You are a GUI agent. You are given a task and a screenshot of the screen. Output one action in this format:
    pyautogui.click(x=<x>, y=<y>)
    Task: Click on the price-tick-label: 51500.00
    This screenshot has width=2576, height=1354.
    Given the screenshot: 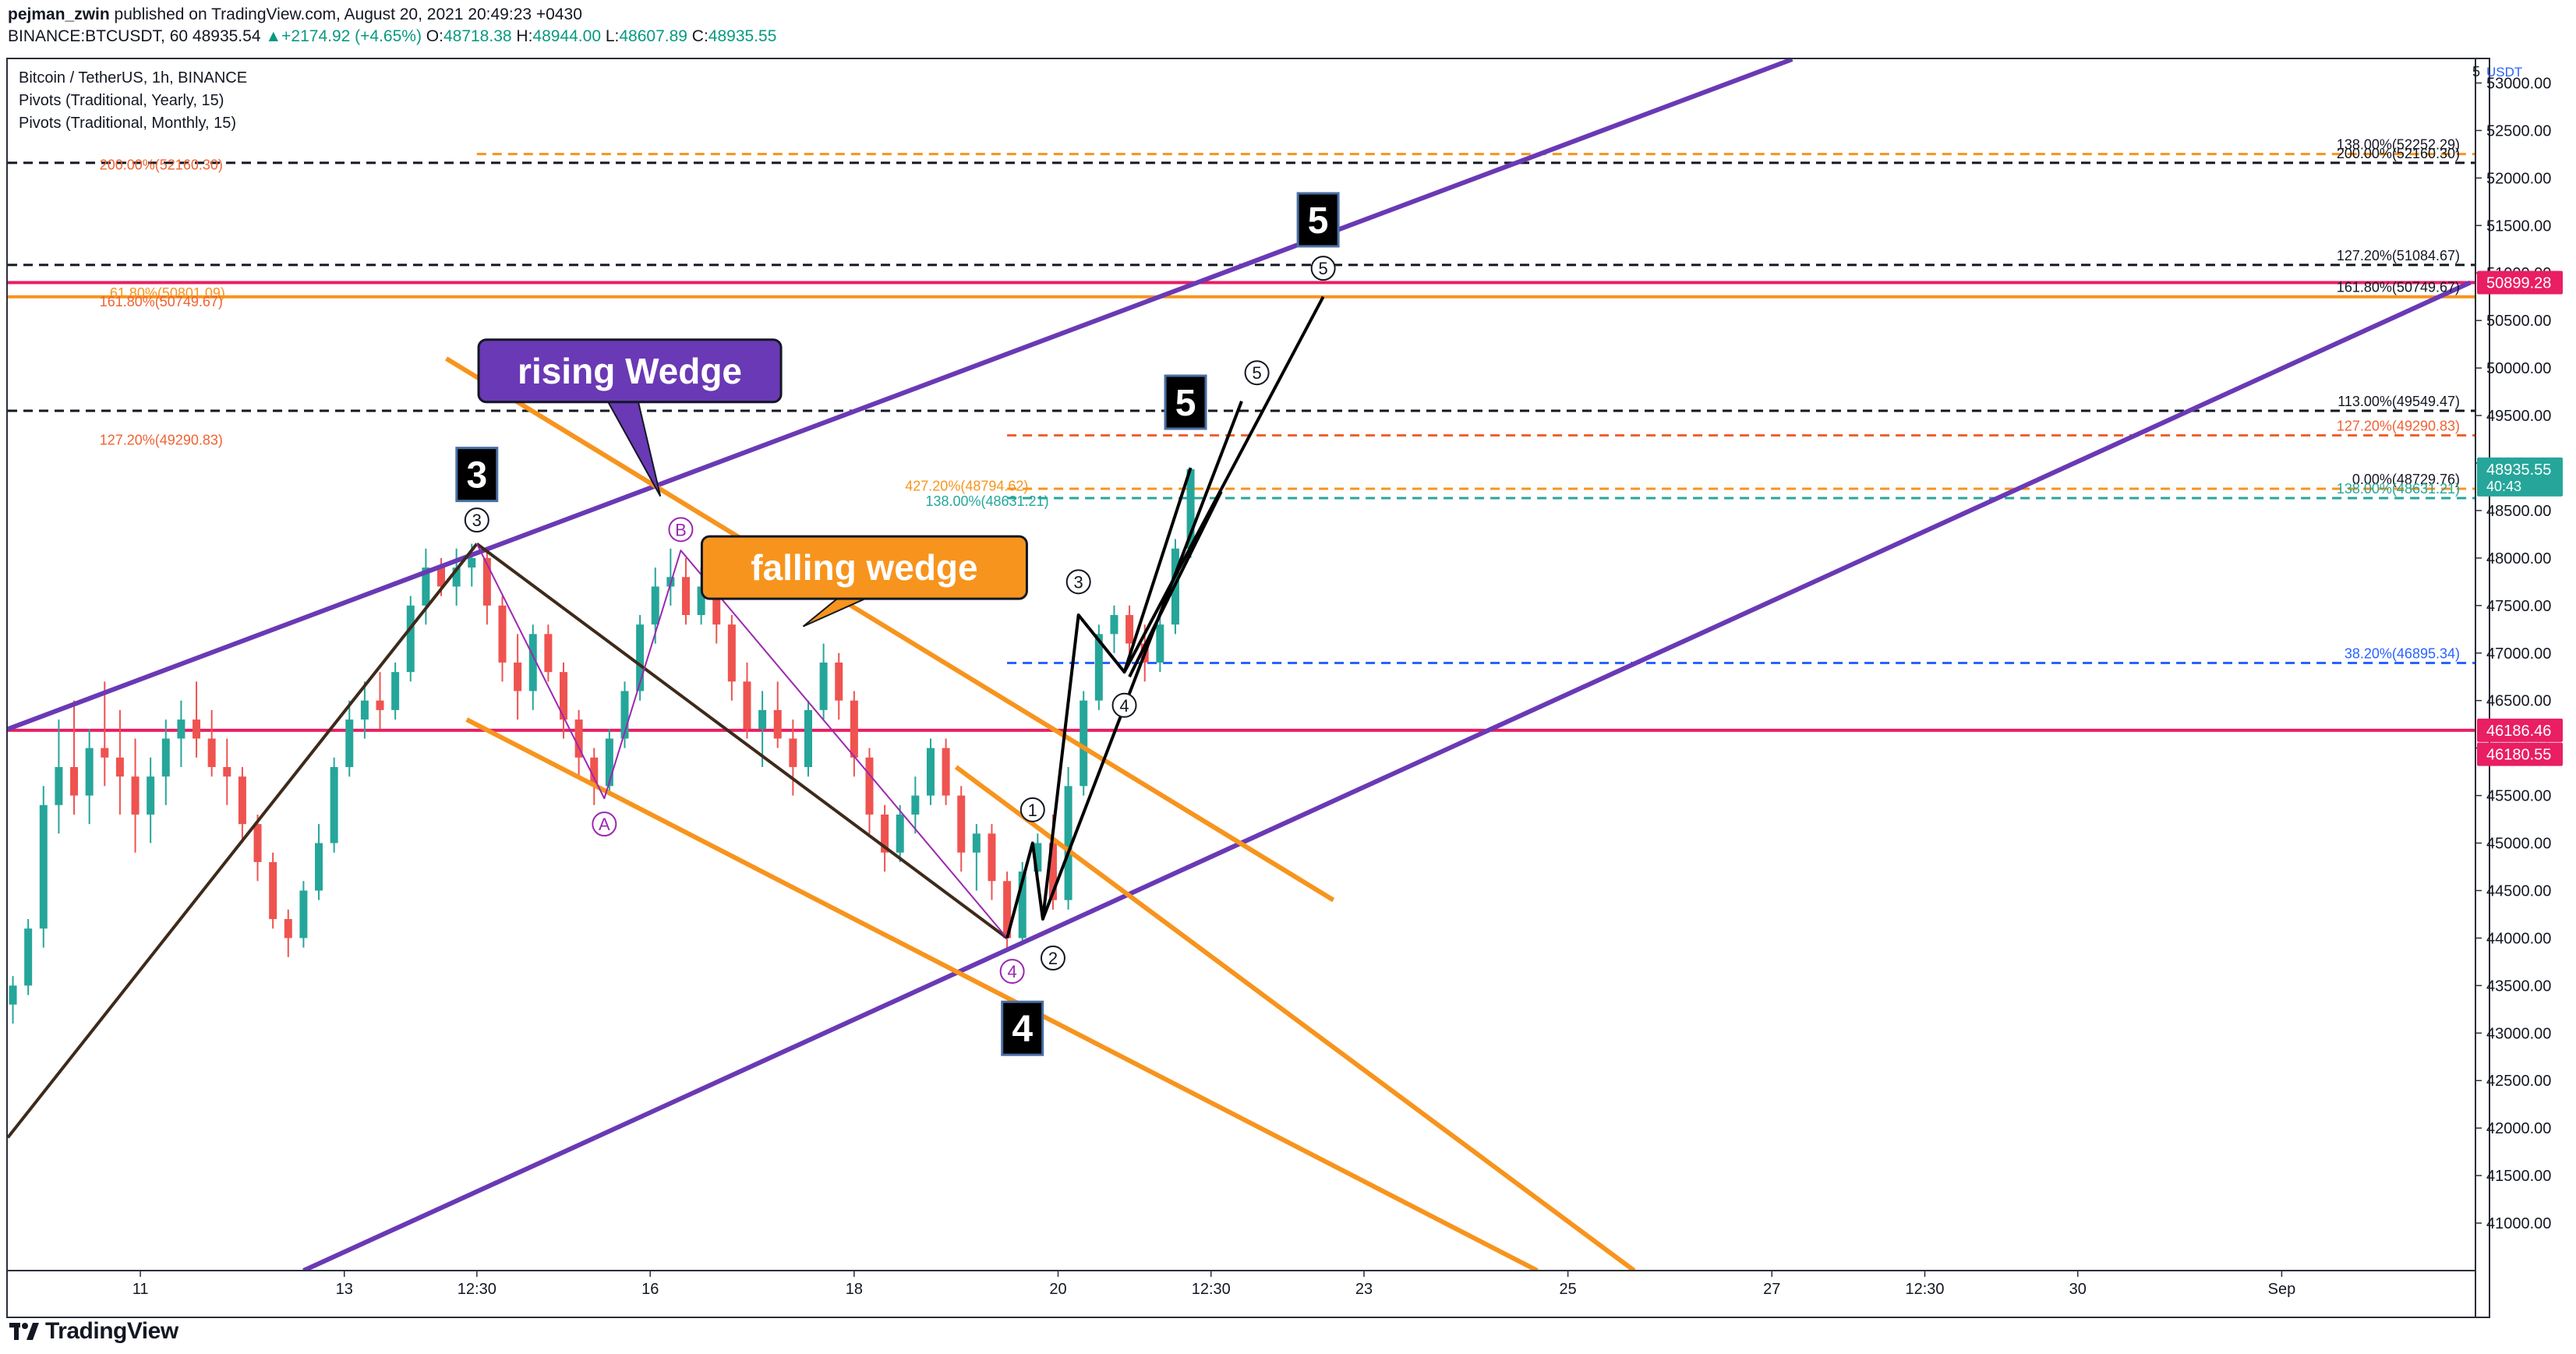 What is the action you would take?
    pyautogui.click(x=2518, y=226)
    